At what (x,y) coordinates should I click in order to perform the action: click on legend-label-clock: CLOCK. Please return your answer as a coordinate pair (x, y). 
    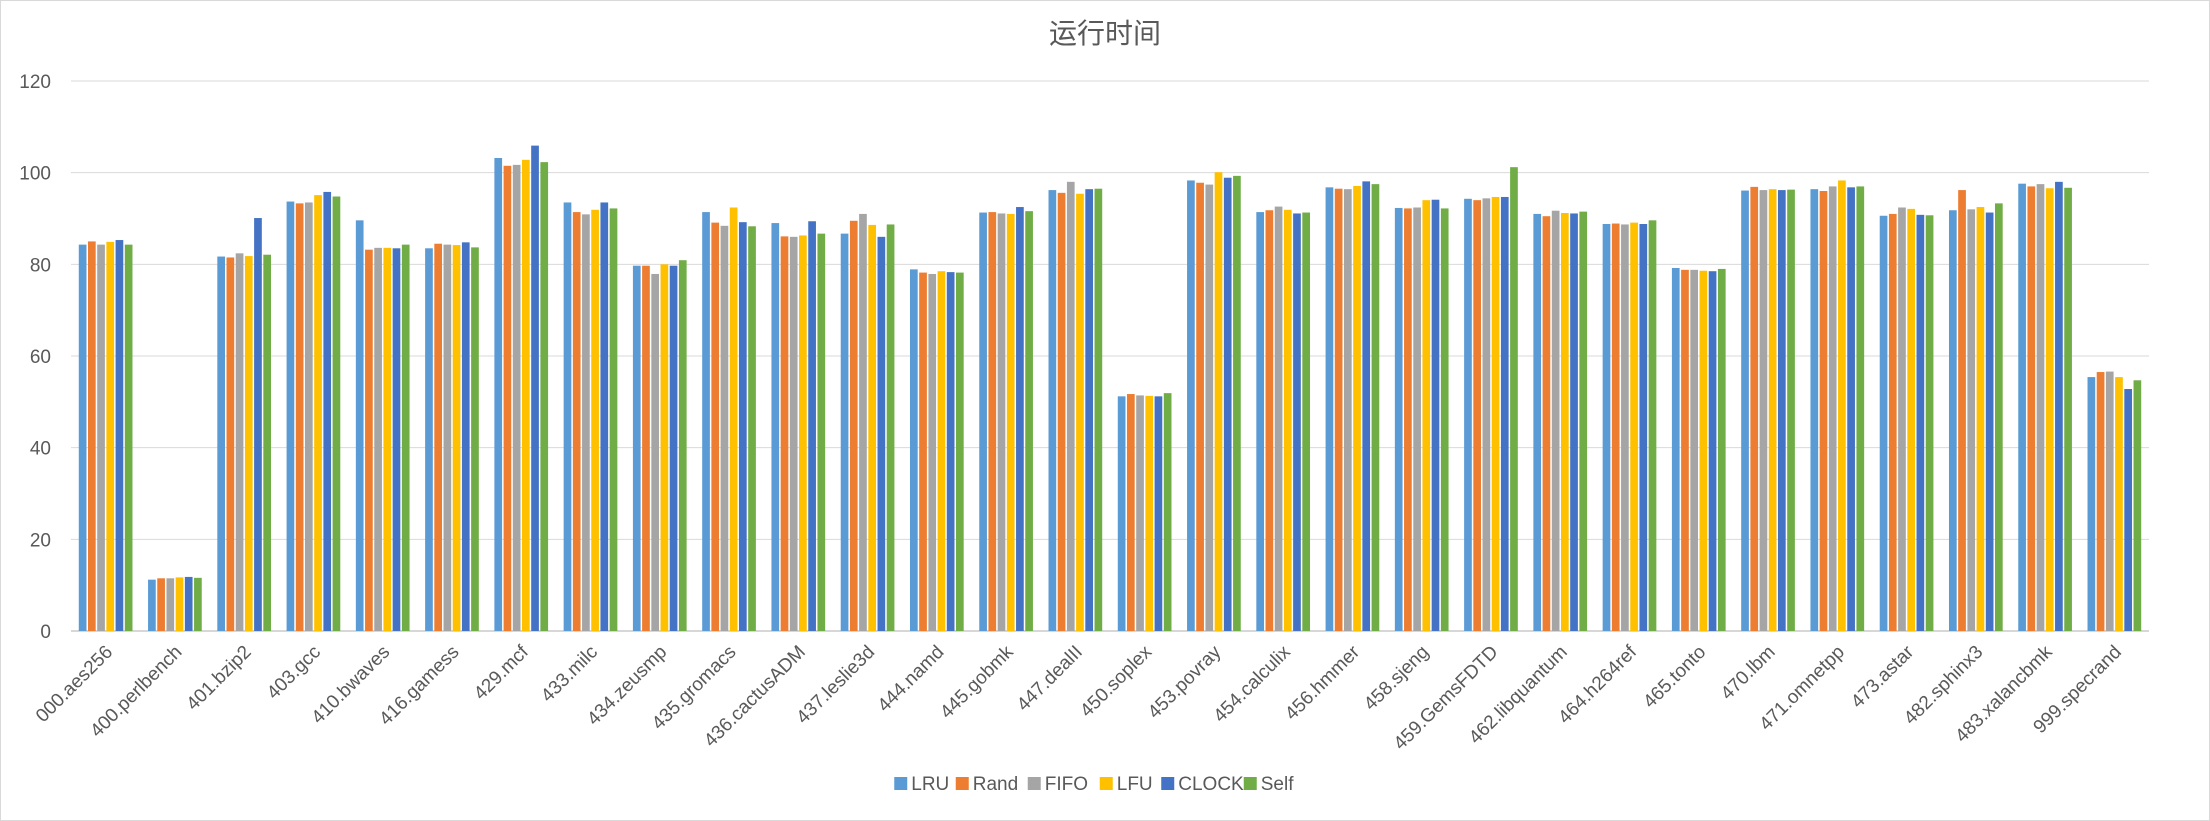
    Looking at the image, I should click on (1211, 784).